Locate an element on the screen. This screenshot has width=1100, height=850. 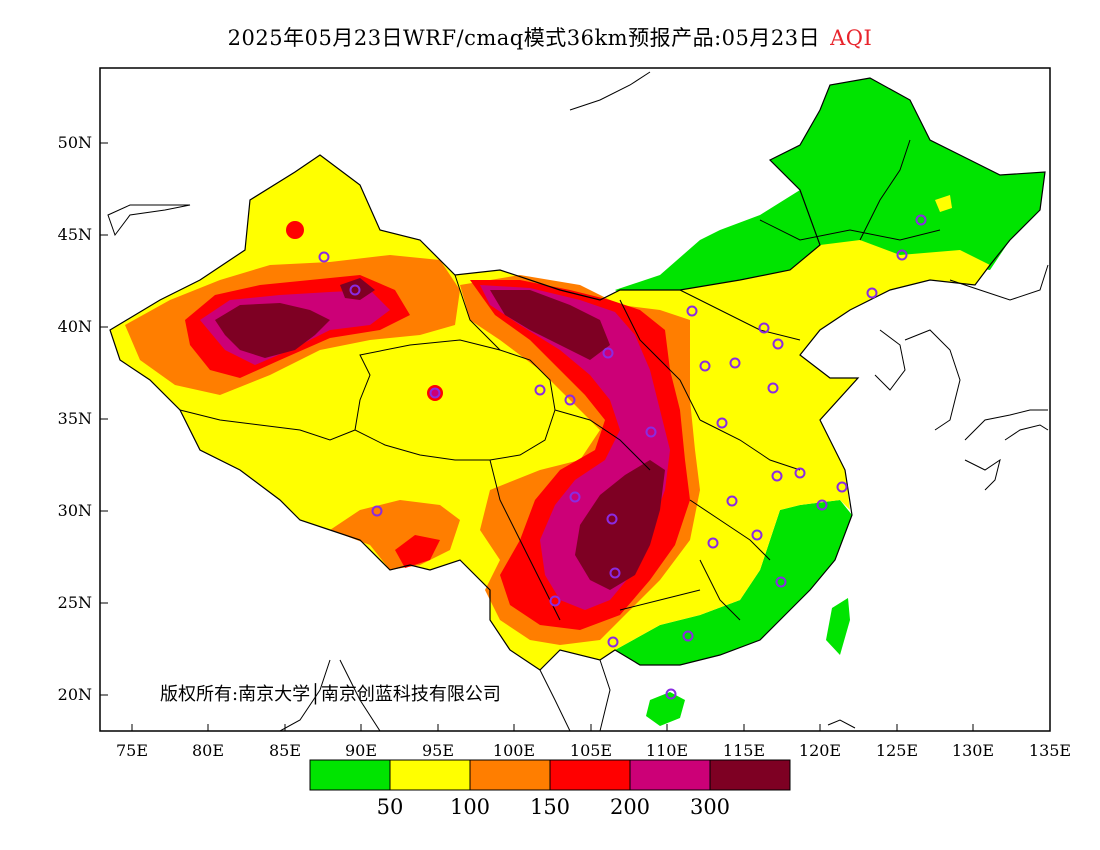
x-tick-marks is located at coordinates (591, 727).